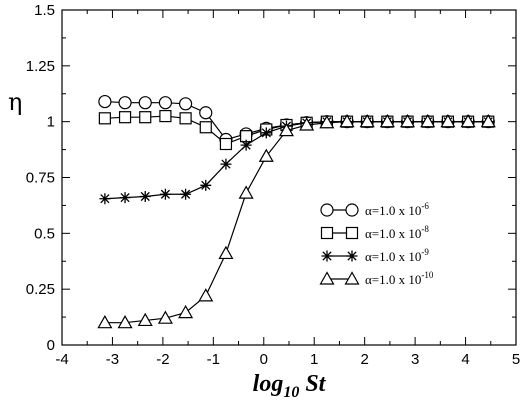 The height and width of the screenshot is (408, 523). I want to click on x-tick-label: 3, so click(415, 359).